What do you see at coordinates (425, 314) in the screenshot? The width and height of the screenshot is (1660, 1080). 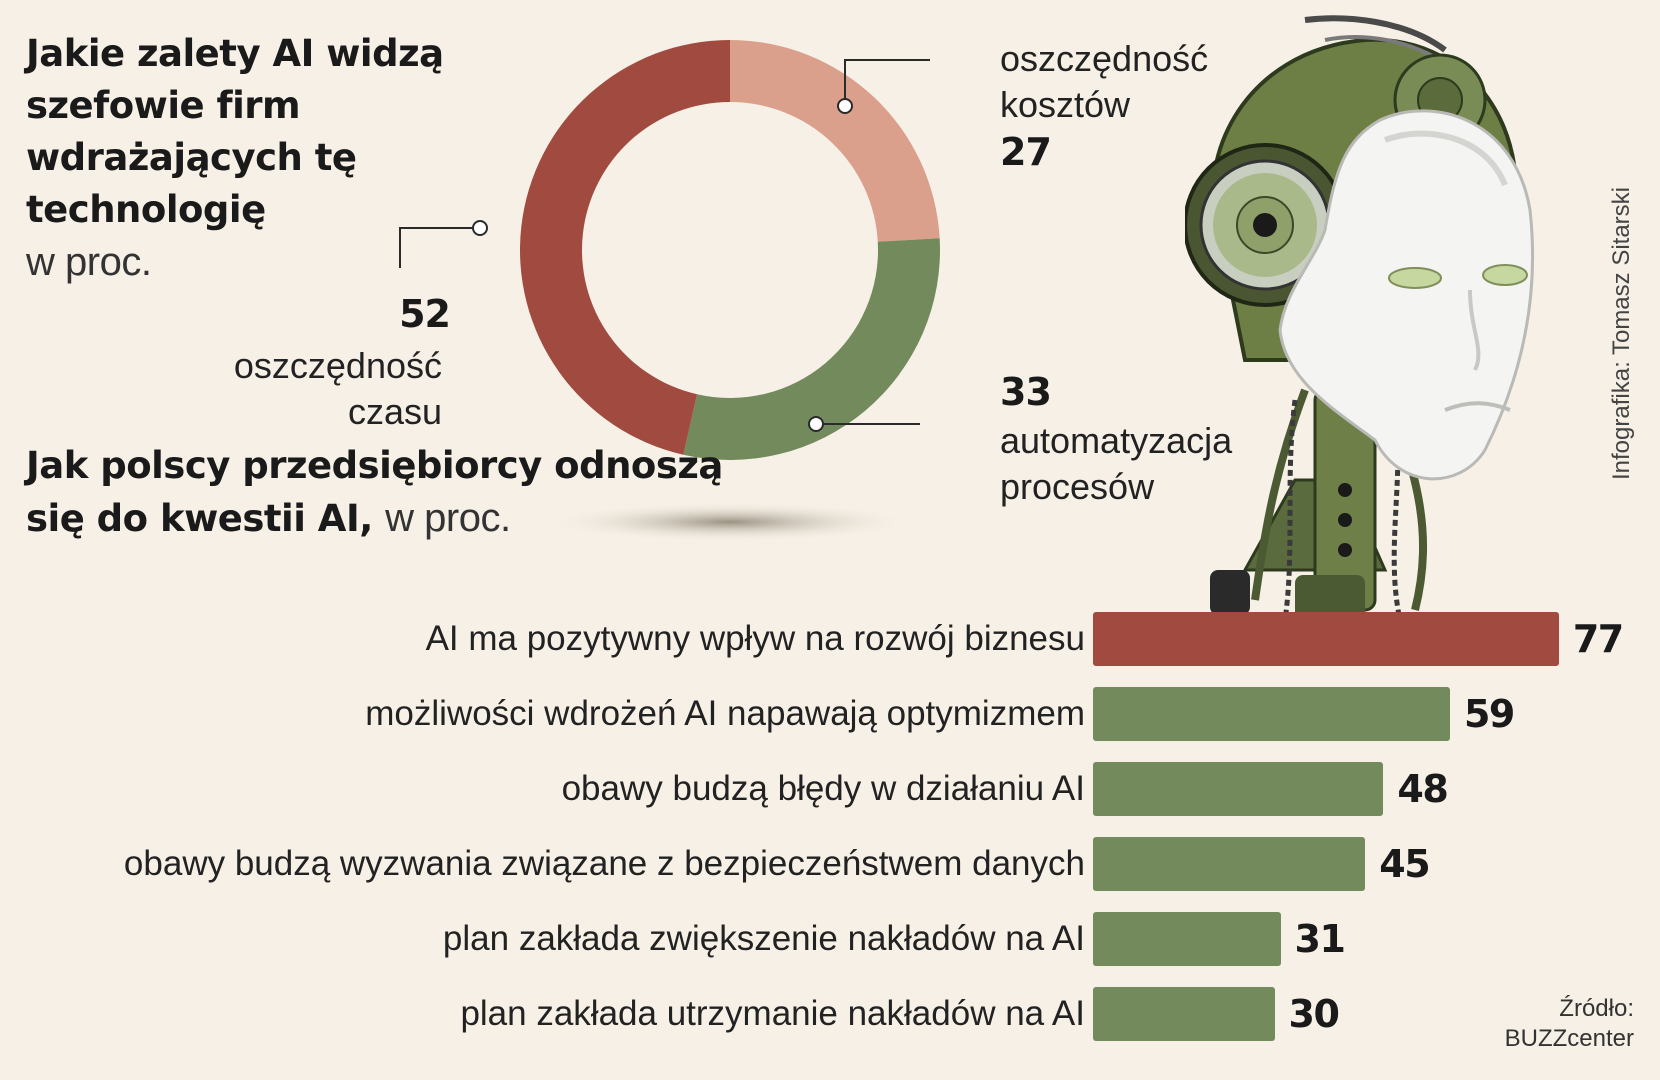 I see `donut-value-time: 52` at bounding box center [425, 314].